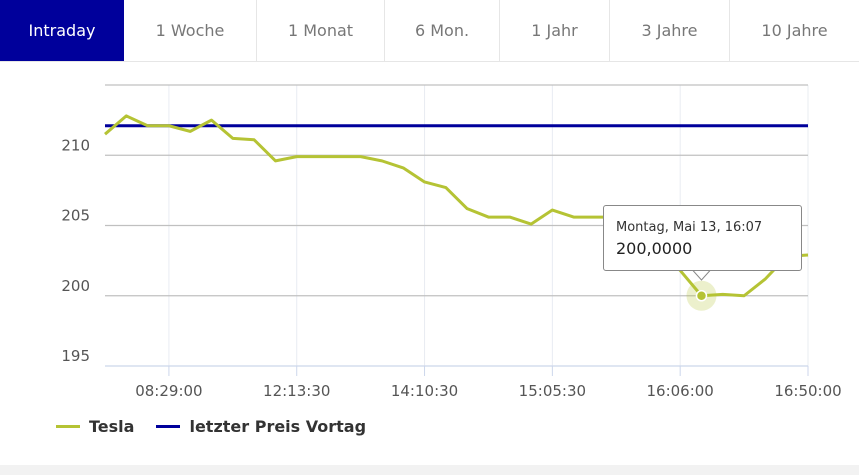  What do you see at coordinates (701, 296) in the screenshot?
I see `hover-point` at bounding box center [701, 296].